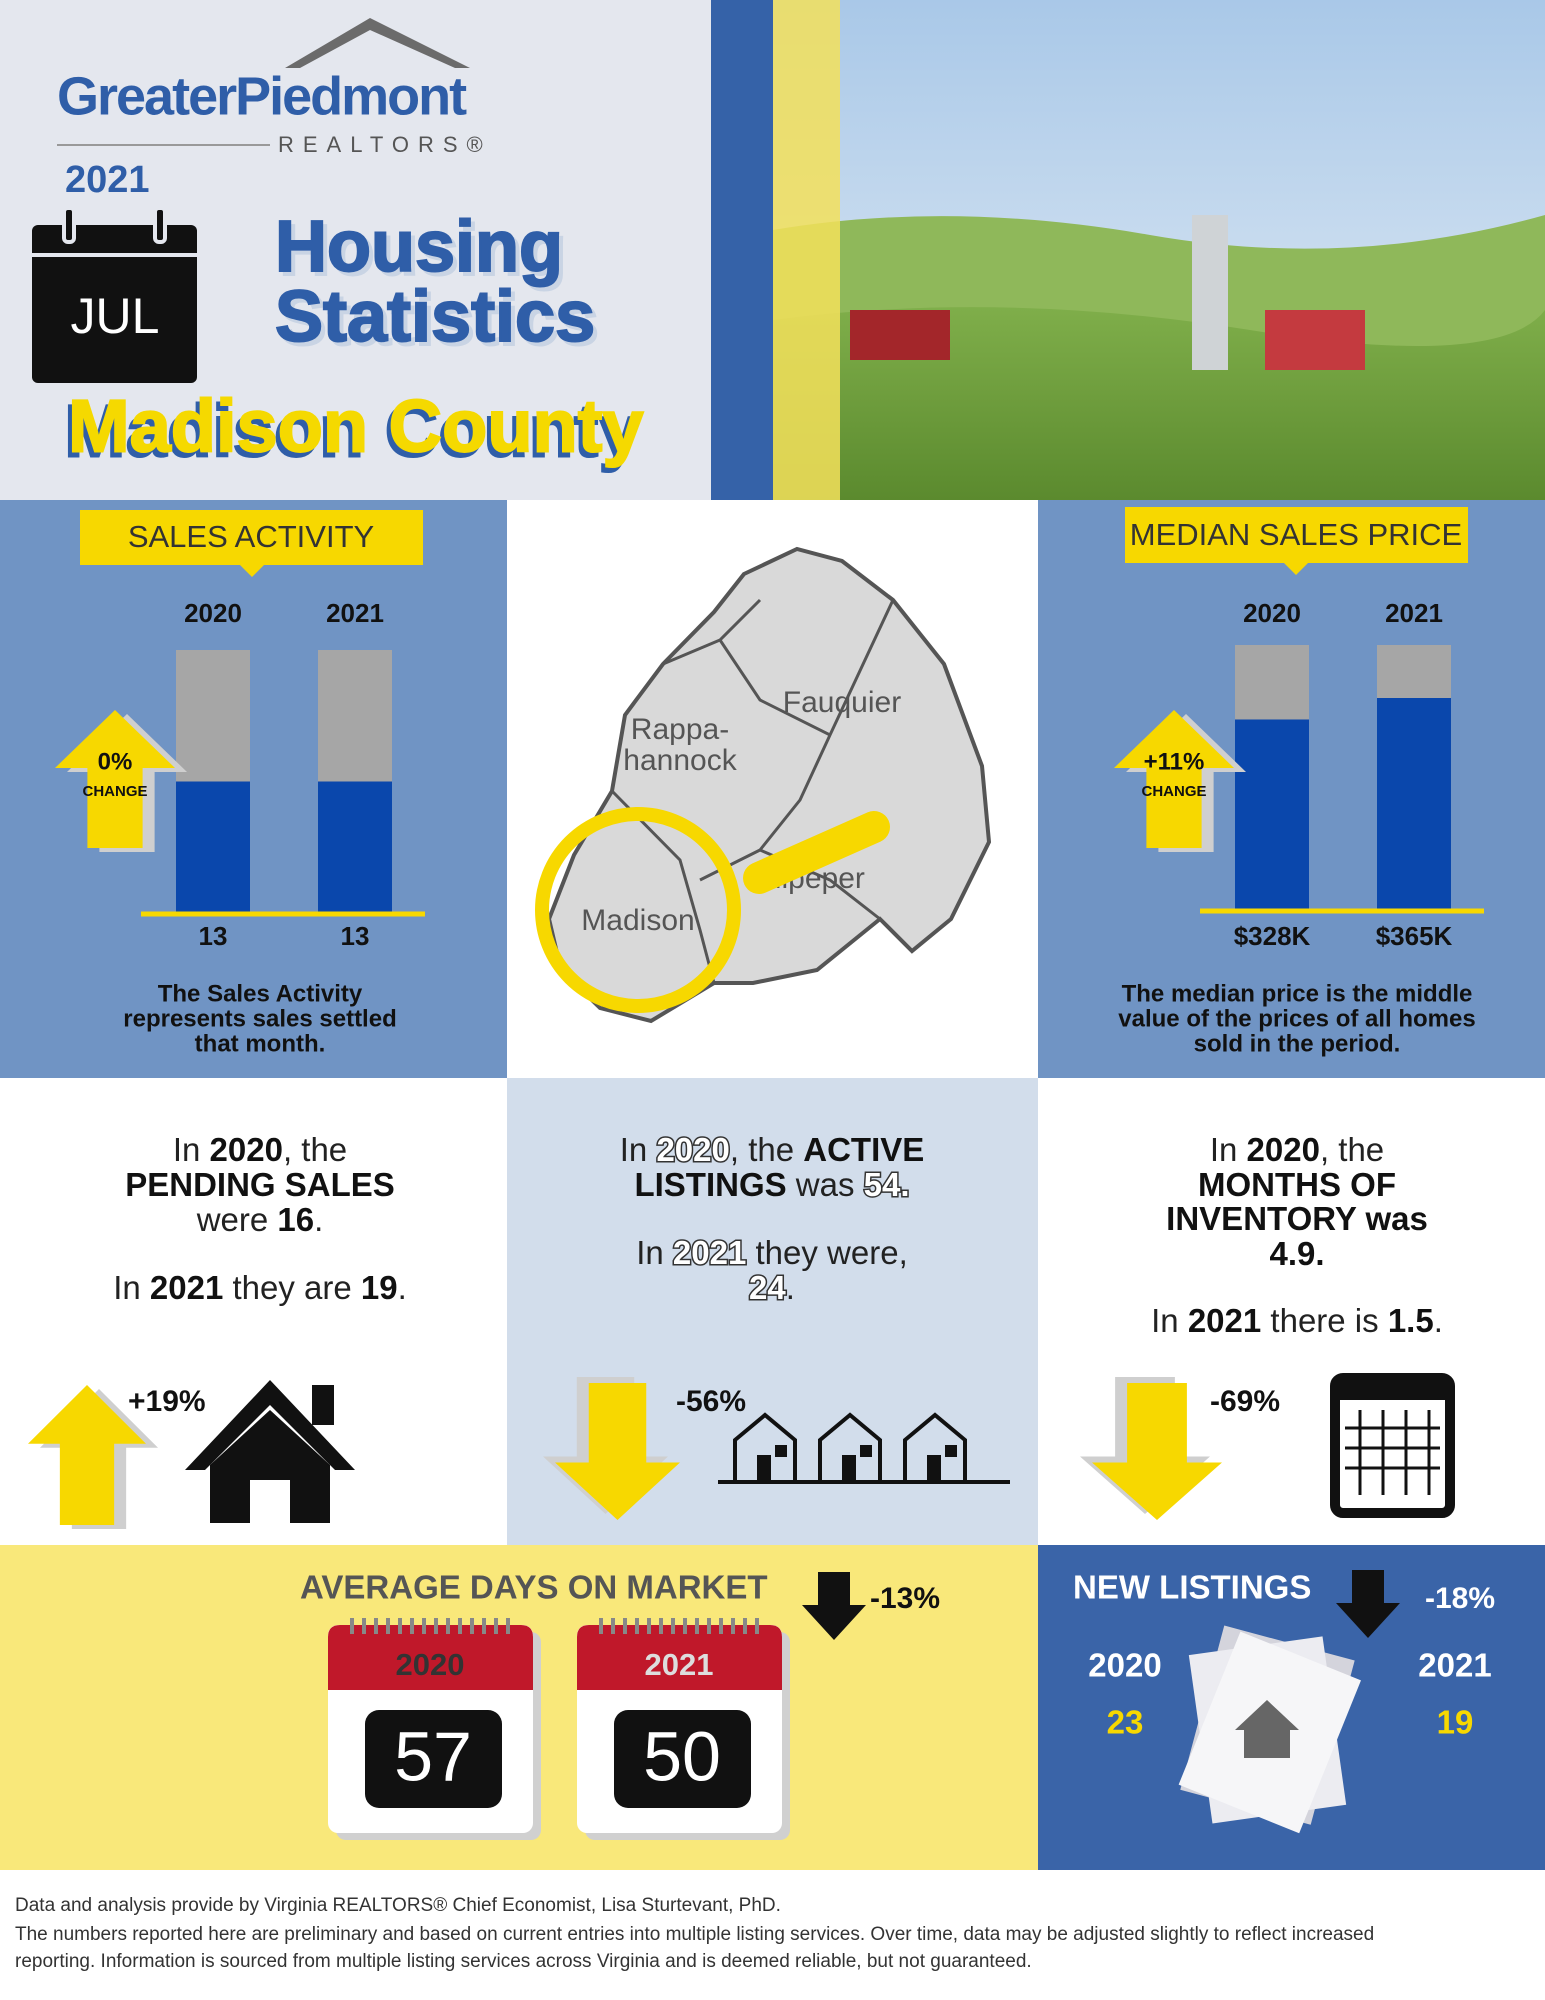 This screenshot has width=1545, height=2000. What do you see at coordinates (262, 96) in the screenshot?
I see `logo-name: GreaterPiedmont` at bounding box center [262, 96].